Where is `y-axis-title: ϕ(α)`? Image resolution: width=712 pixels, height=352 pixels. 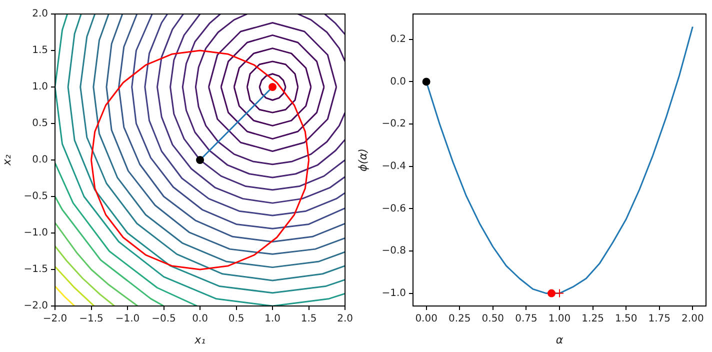 y-axis-title: ϕ(α) is located at coordinates (363, 160).